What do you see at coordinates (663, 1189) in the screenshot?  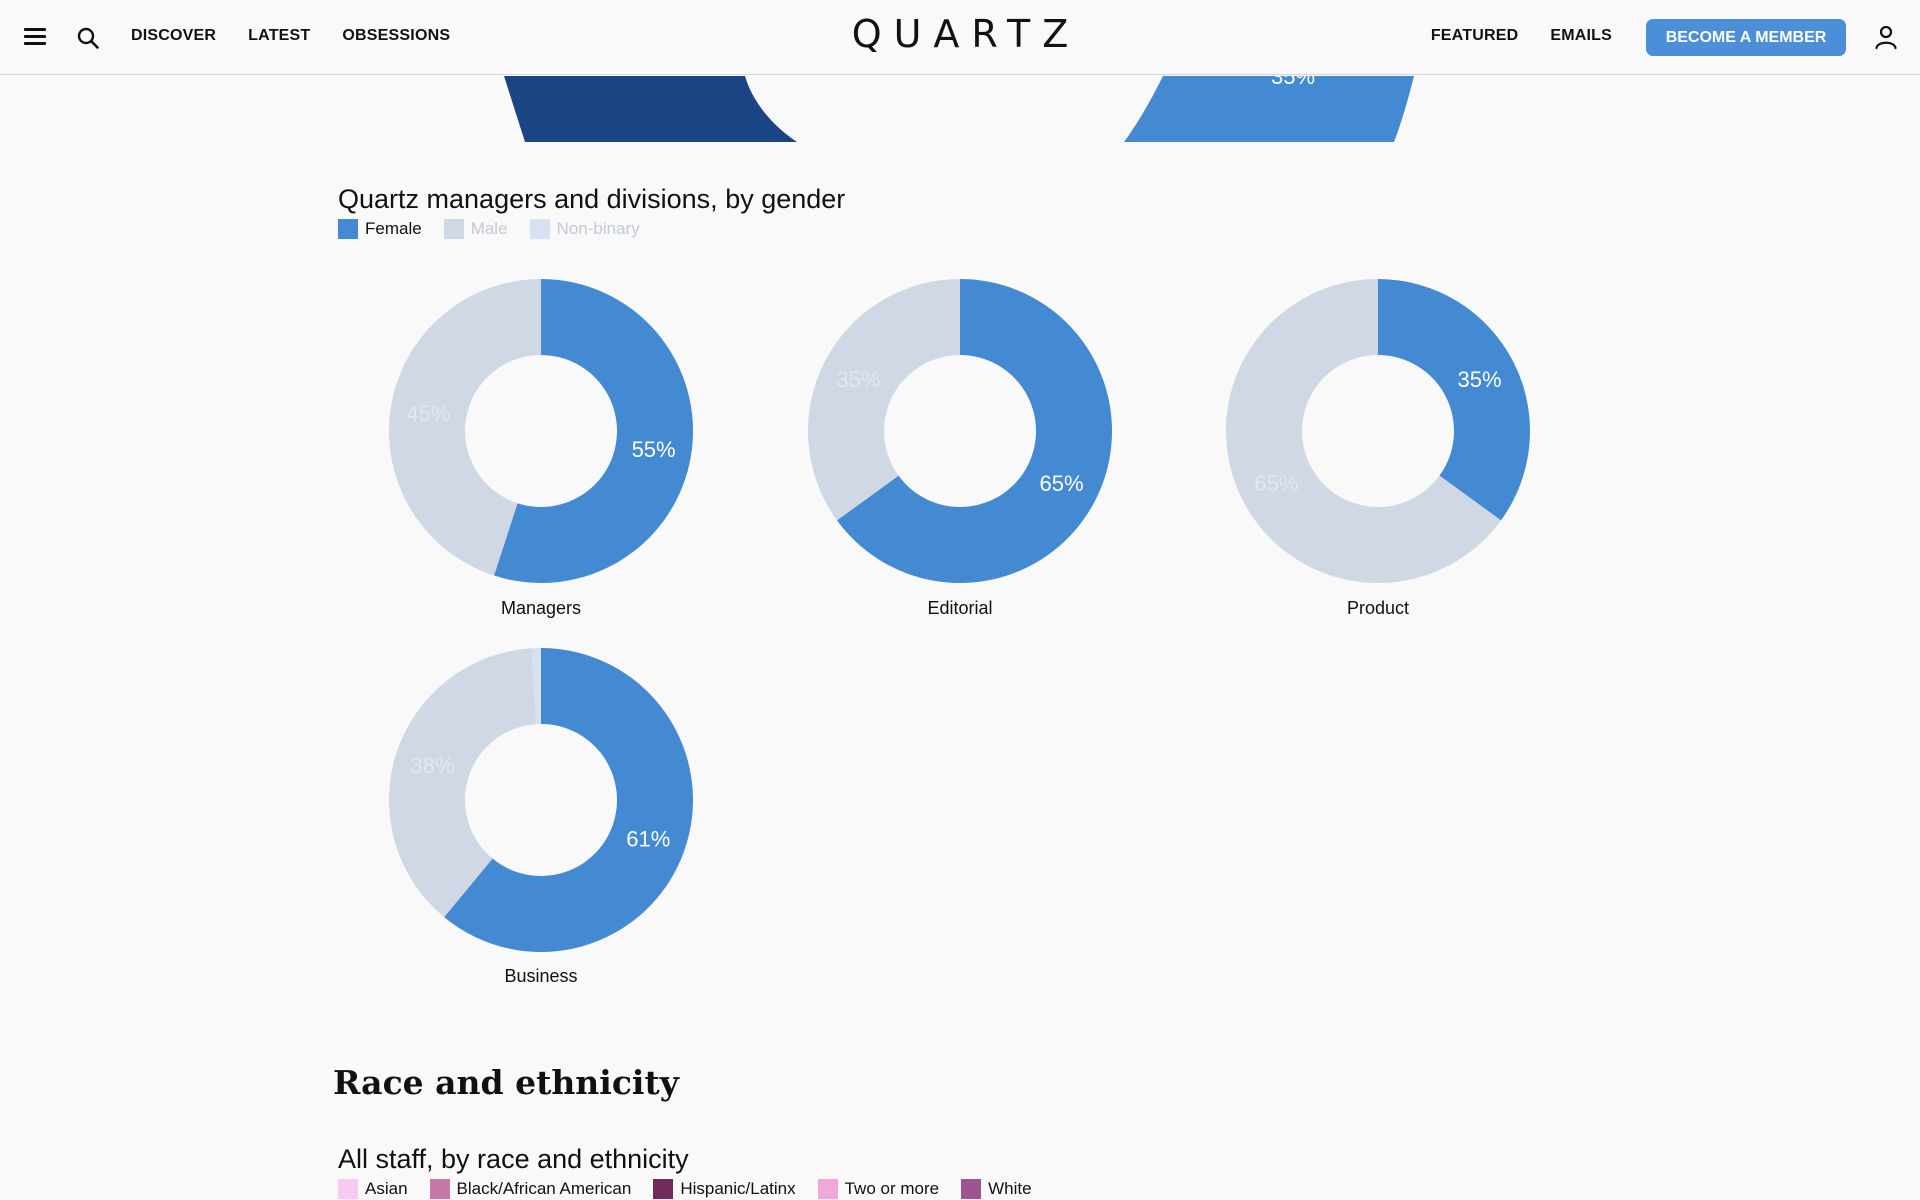 I see `legend-swatch-hispanic` at bounding box center [663, 1189].